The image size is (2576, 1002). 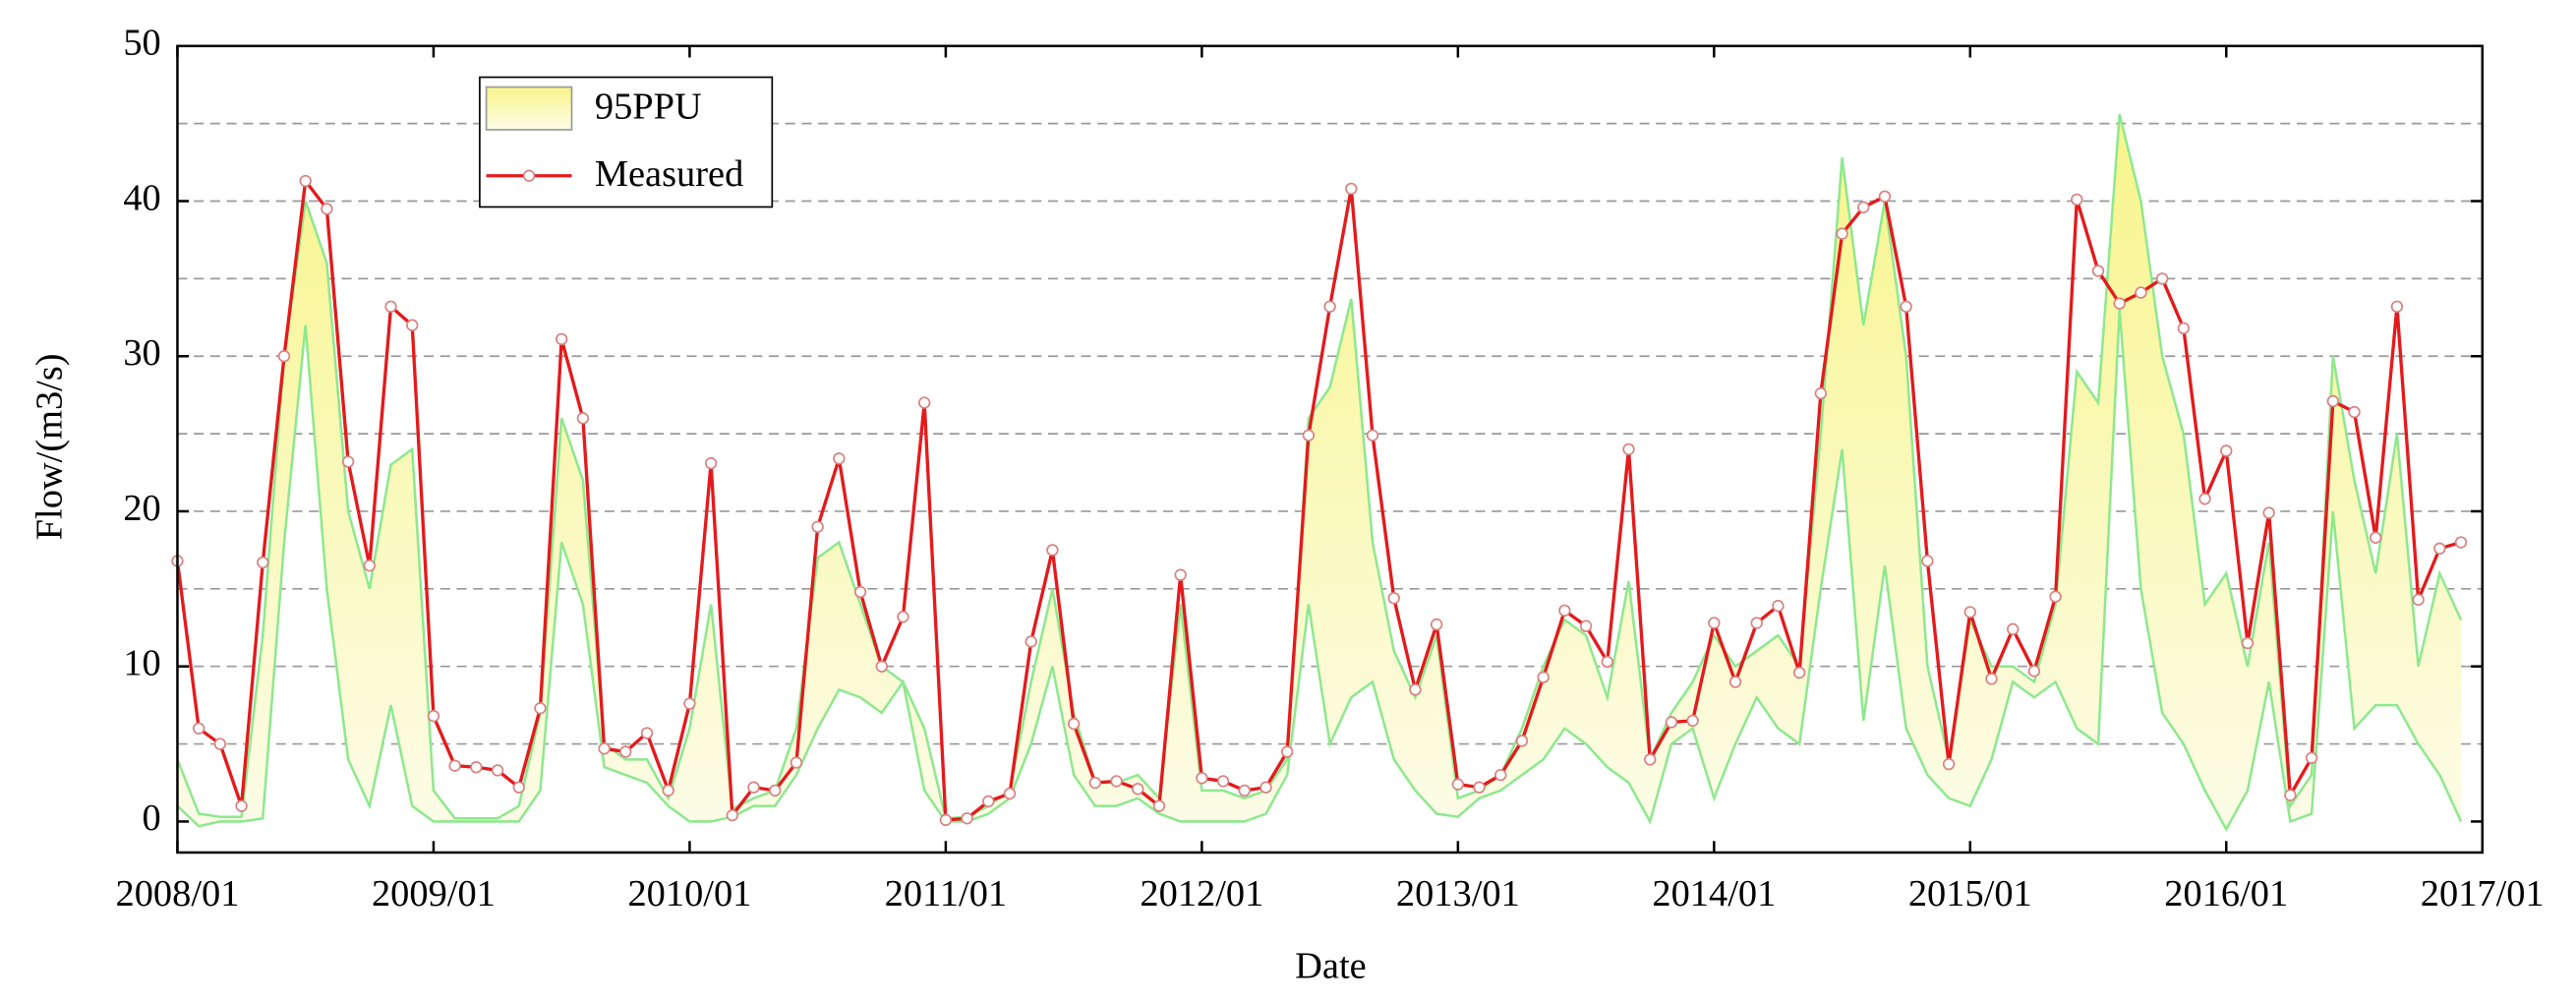 I want to click on x-tick-label: 2015/01, so click(x=1970, y=893).